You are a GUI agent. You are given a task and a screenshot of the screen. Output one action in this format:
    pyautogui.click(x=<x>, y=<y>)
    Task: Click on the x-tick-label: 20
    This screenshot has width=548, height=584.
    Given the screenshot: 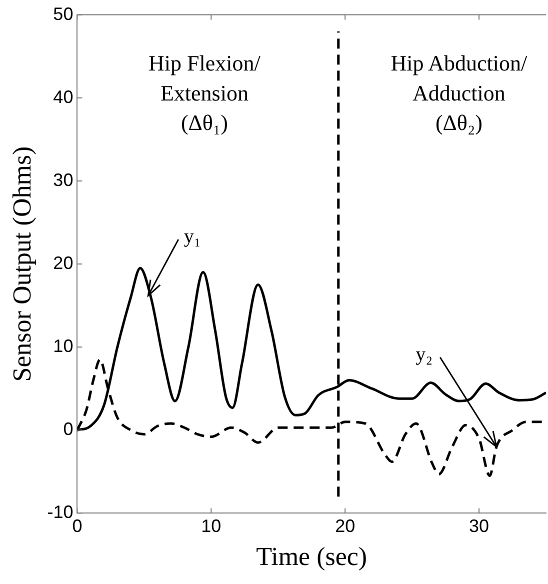 What is the action you would take?
    pyautogui.click(x=345, y=526)
    